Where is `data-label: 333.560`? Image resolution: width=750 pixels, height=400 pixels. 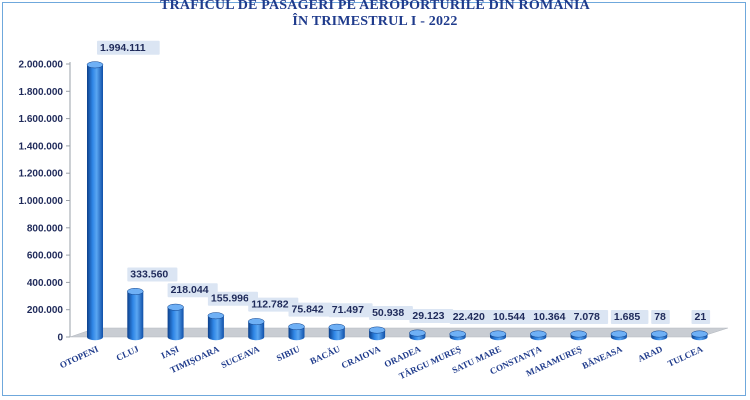 data-label: 333.560 is located at coordinates (149, 274).